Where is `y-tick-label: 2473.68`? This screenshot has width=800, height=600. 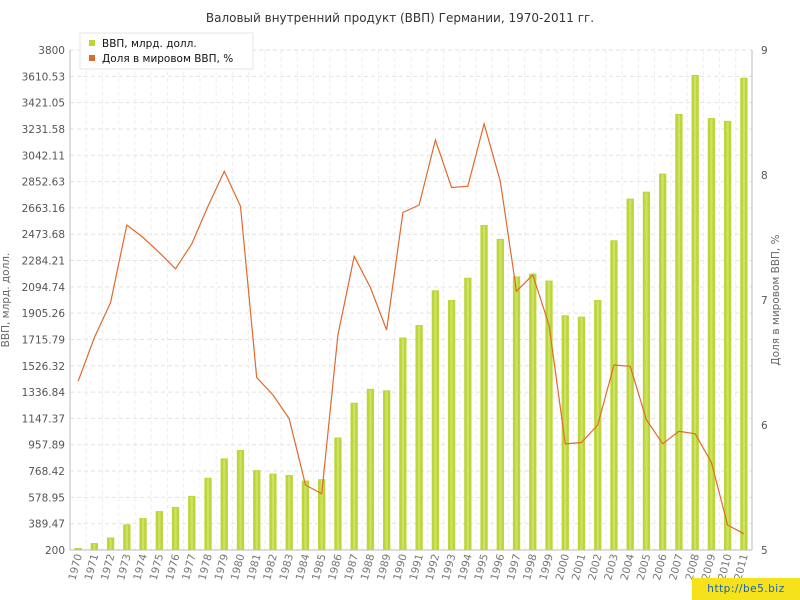 y-tick-label: 2473.68 is located at coordinates (43, 235).